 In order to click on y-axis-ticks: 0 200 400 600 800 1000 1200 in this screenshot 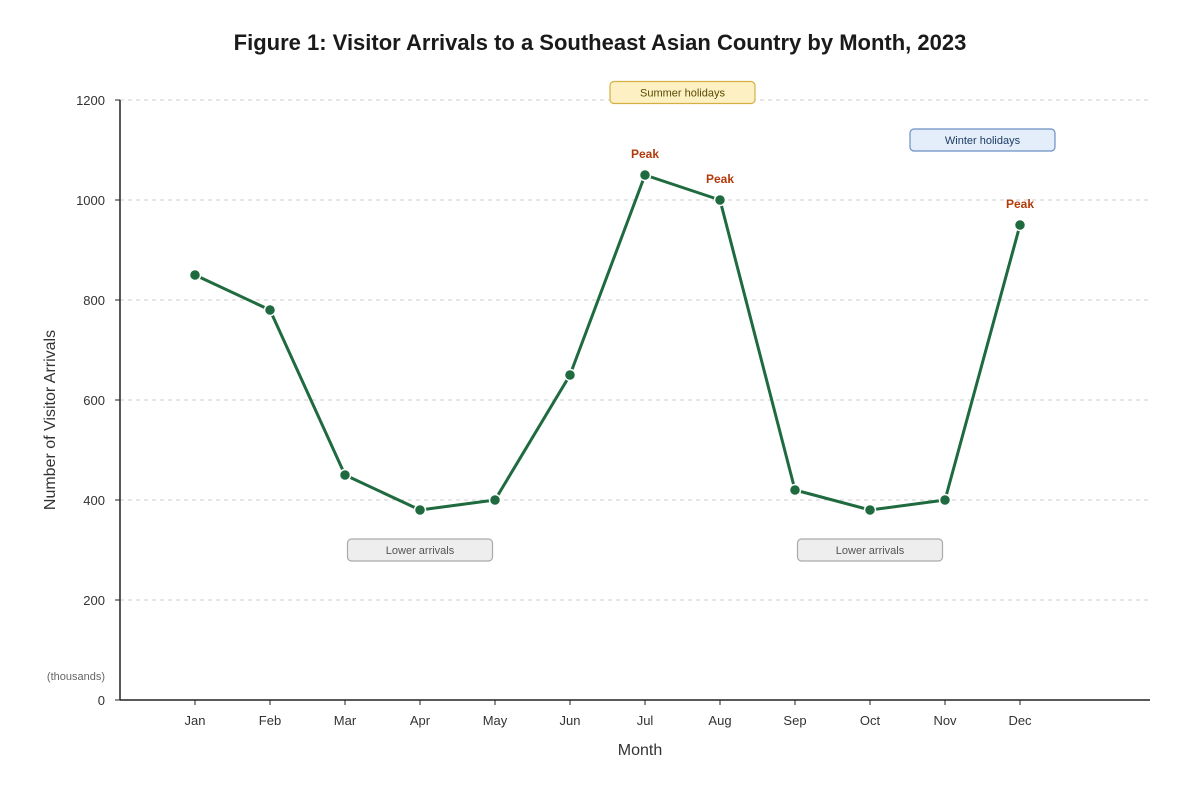, I will do `click(98, 400)`.